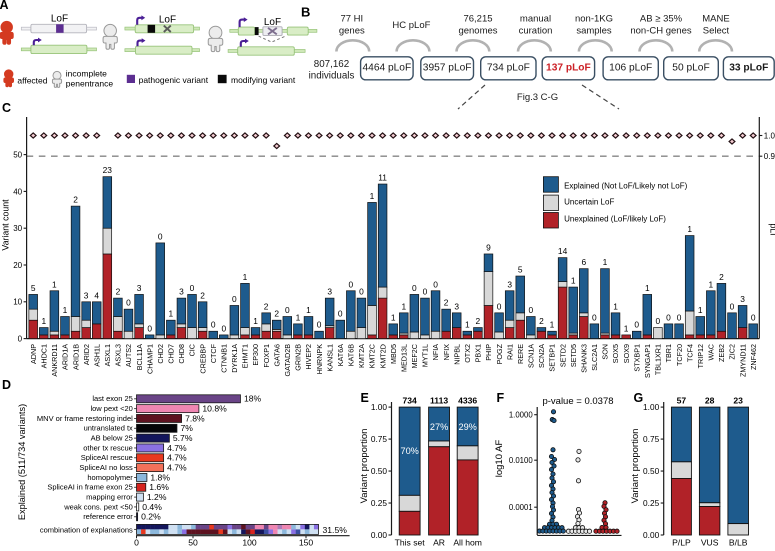 The image size is (775, 551). I want to click on svg-text: GATA6, so click(276, 355).